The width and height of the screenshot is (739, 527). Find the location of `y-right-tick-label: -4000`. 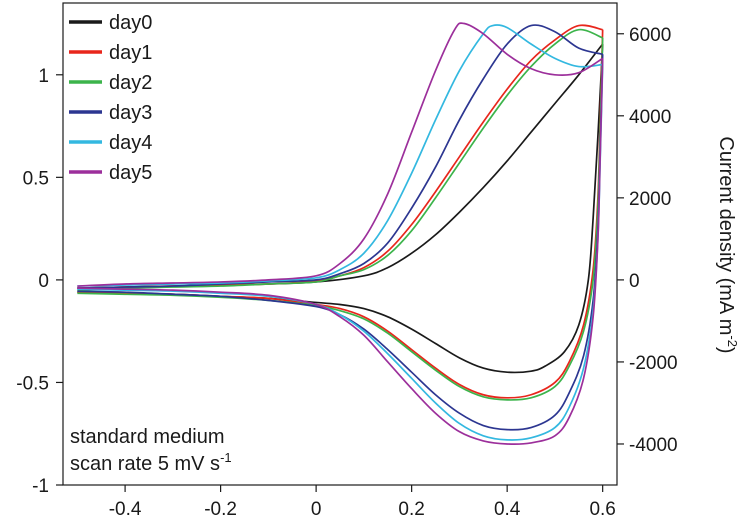

y-right-tick-label: -4000 is located at coordinates (653, 445).